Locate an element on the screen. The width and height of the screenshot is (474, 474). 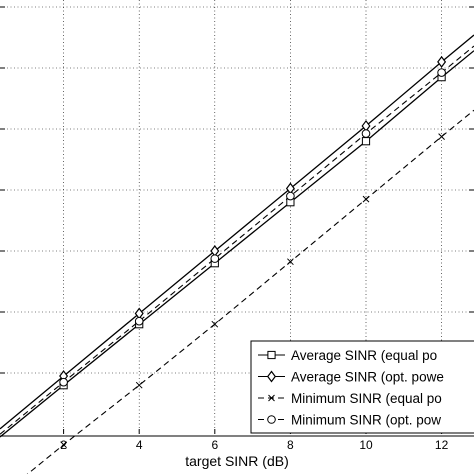
legend-entry: Minimum SINR (opt. pow is located at coordinates (349, 420).